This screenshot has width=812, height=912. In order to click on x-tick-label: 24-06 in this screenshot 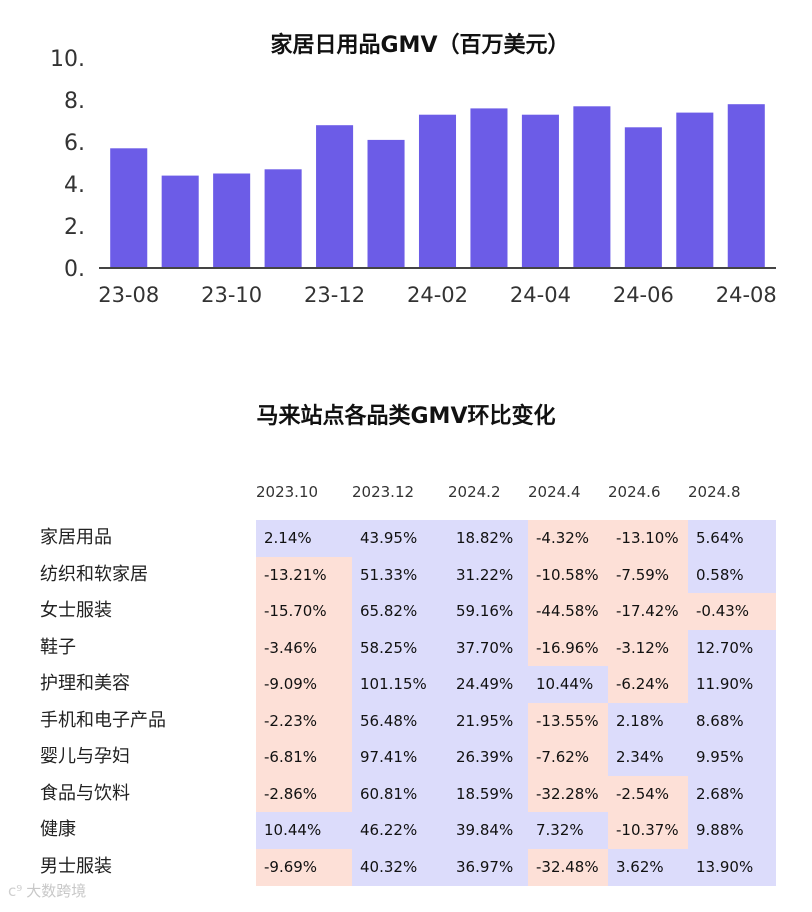, I will do `click(643, 295)`.